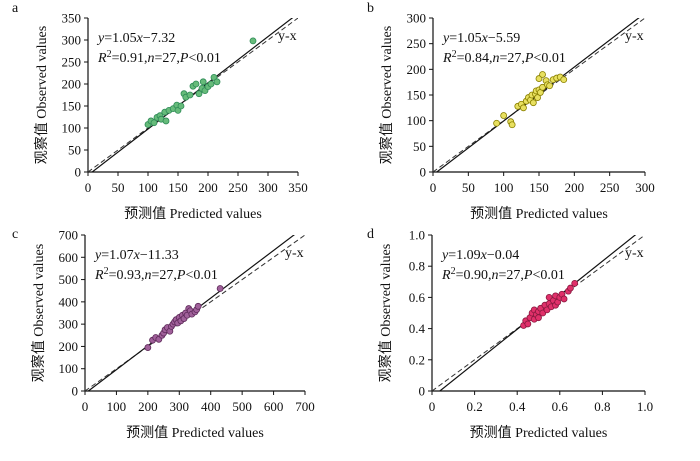 Image resolution: width=700 pixels, height=461 pixels. I want to click on x-tick-label: 0.8, so click(602, 406).